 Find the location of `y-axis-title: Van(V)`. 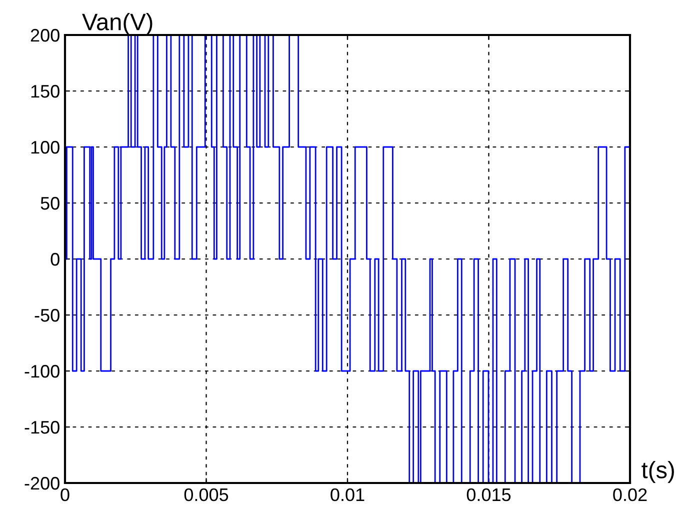

y-axis-title: Van(V) is located at coordinates (117, 23).